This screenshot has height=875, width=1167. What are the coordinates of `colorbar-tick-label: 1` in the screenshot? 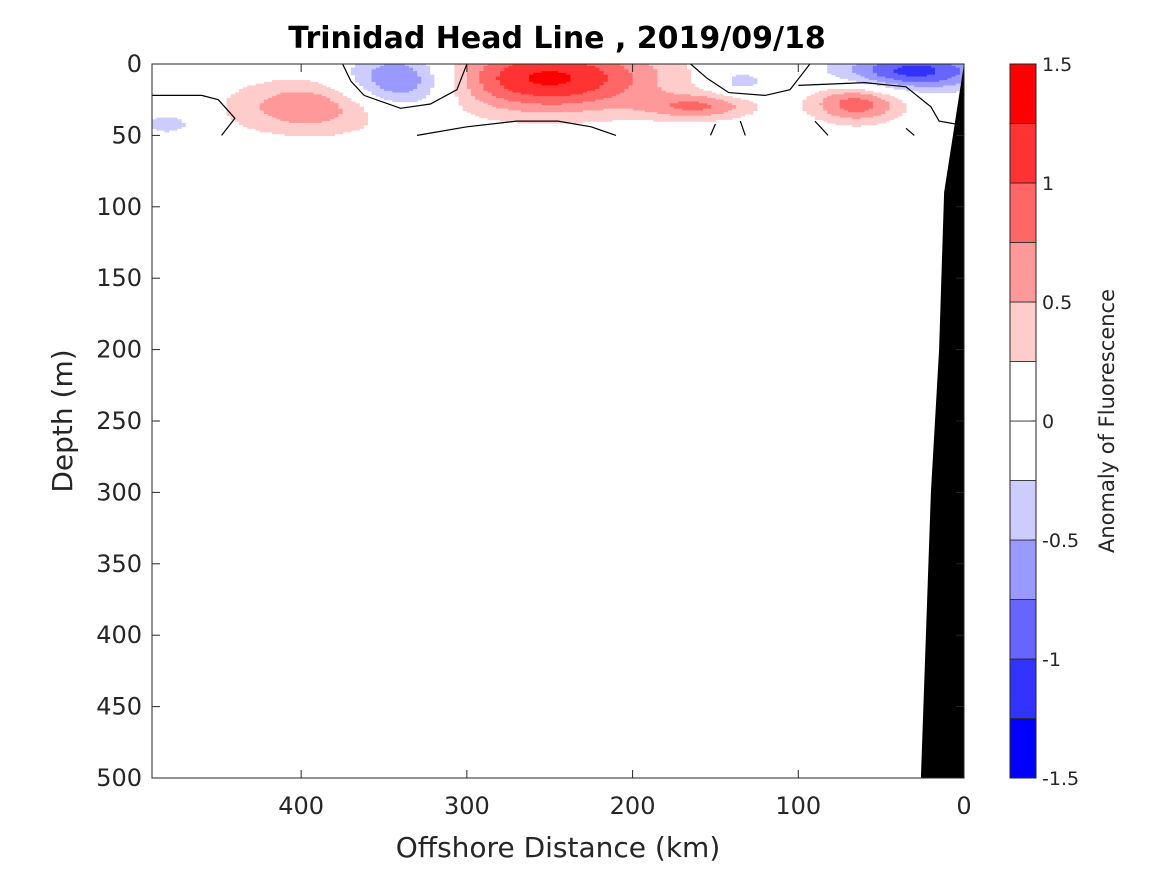 It's located at (1048, 184).